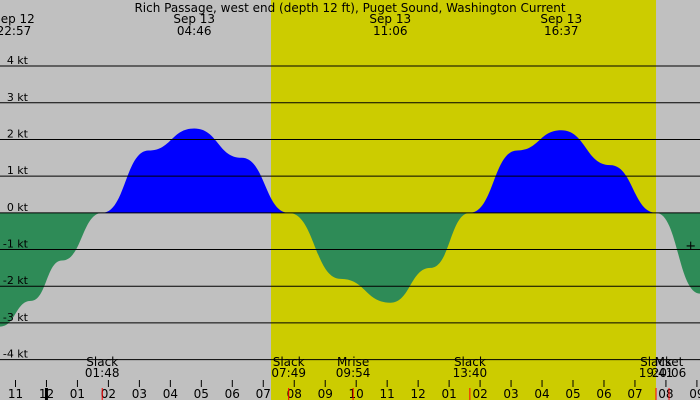 The width and height of the screenshot is (700, 400). What do you see at coordinates (561, 31) in the screenshot?
I see `extreme-time: 16:37` at bounding box center [561, 31].